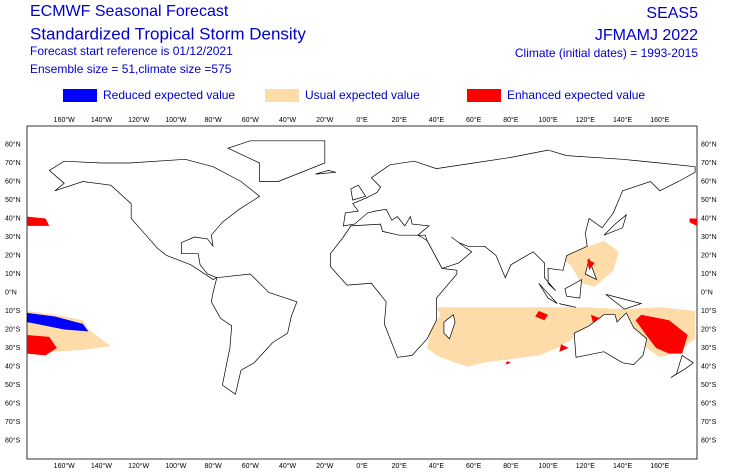 This screenshot has width=734, height=475. What do you see at coordinates (325, 120) in the screenshot?
I see `longitude-label: 20°W` at bounding box center [325, 120].